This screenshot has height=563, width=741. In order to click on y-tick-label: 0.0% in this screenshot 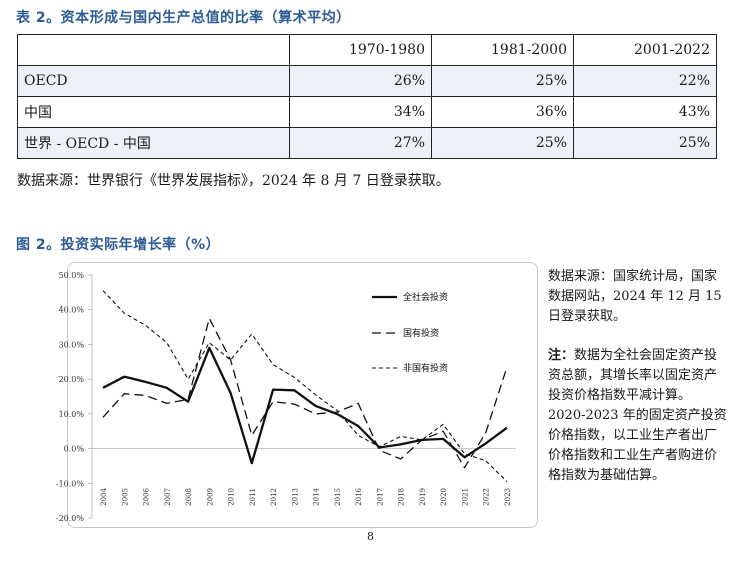, I will do `click(74, 449)`.